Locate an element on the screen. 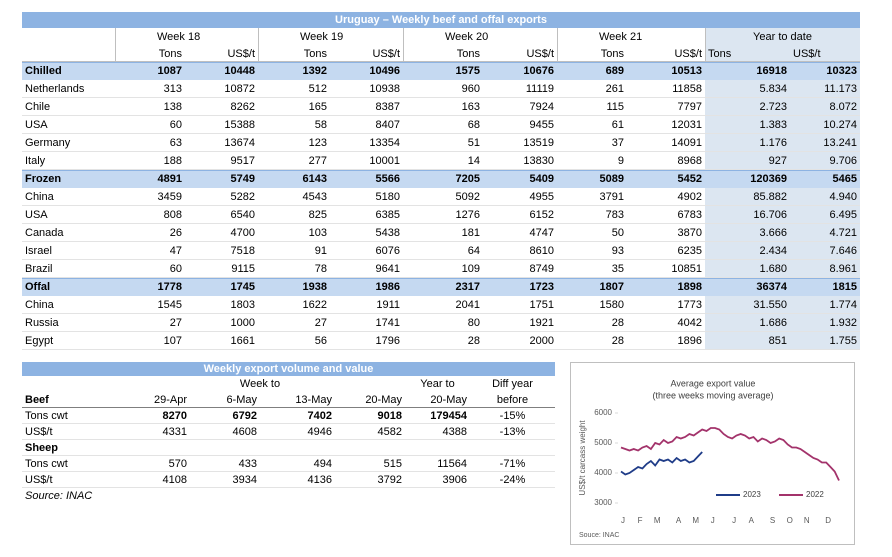 This screenshot has height=557, width=892. row-label: China is located at coordinates (39, 304).